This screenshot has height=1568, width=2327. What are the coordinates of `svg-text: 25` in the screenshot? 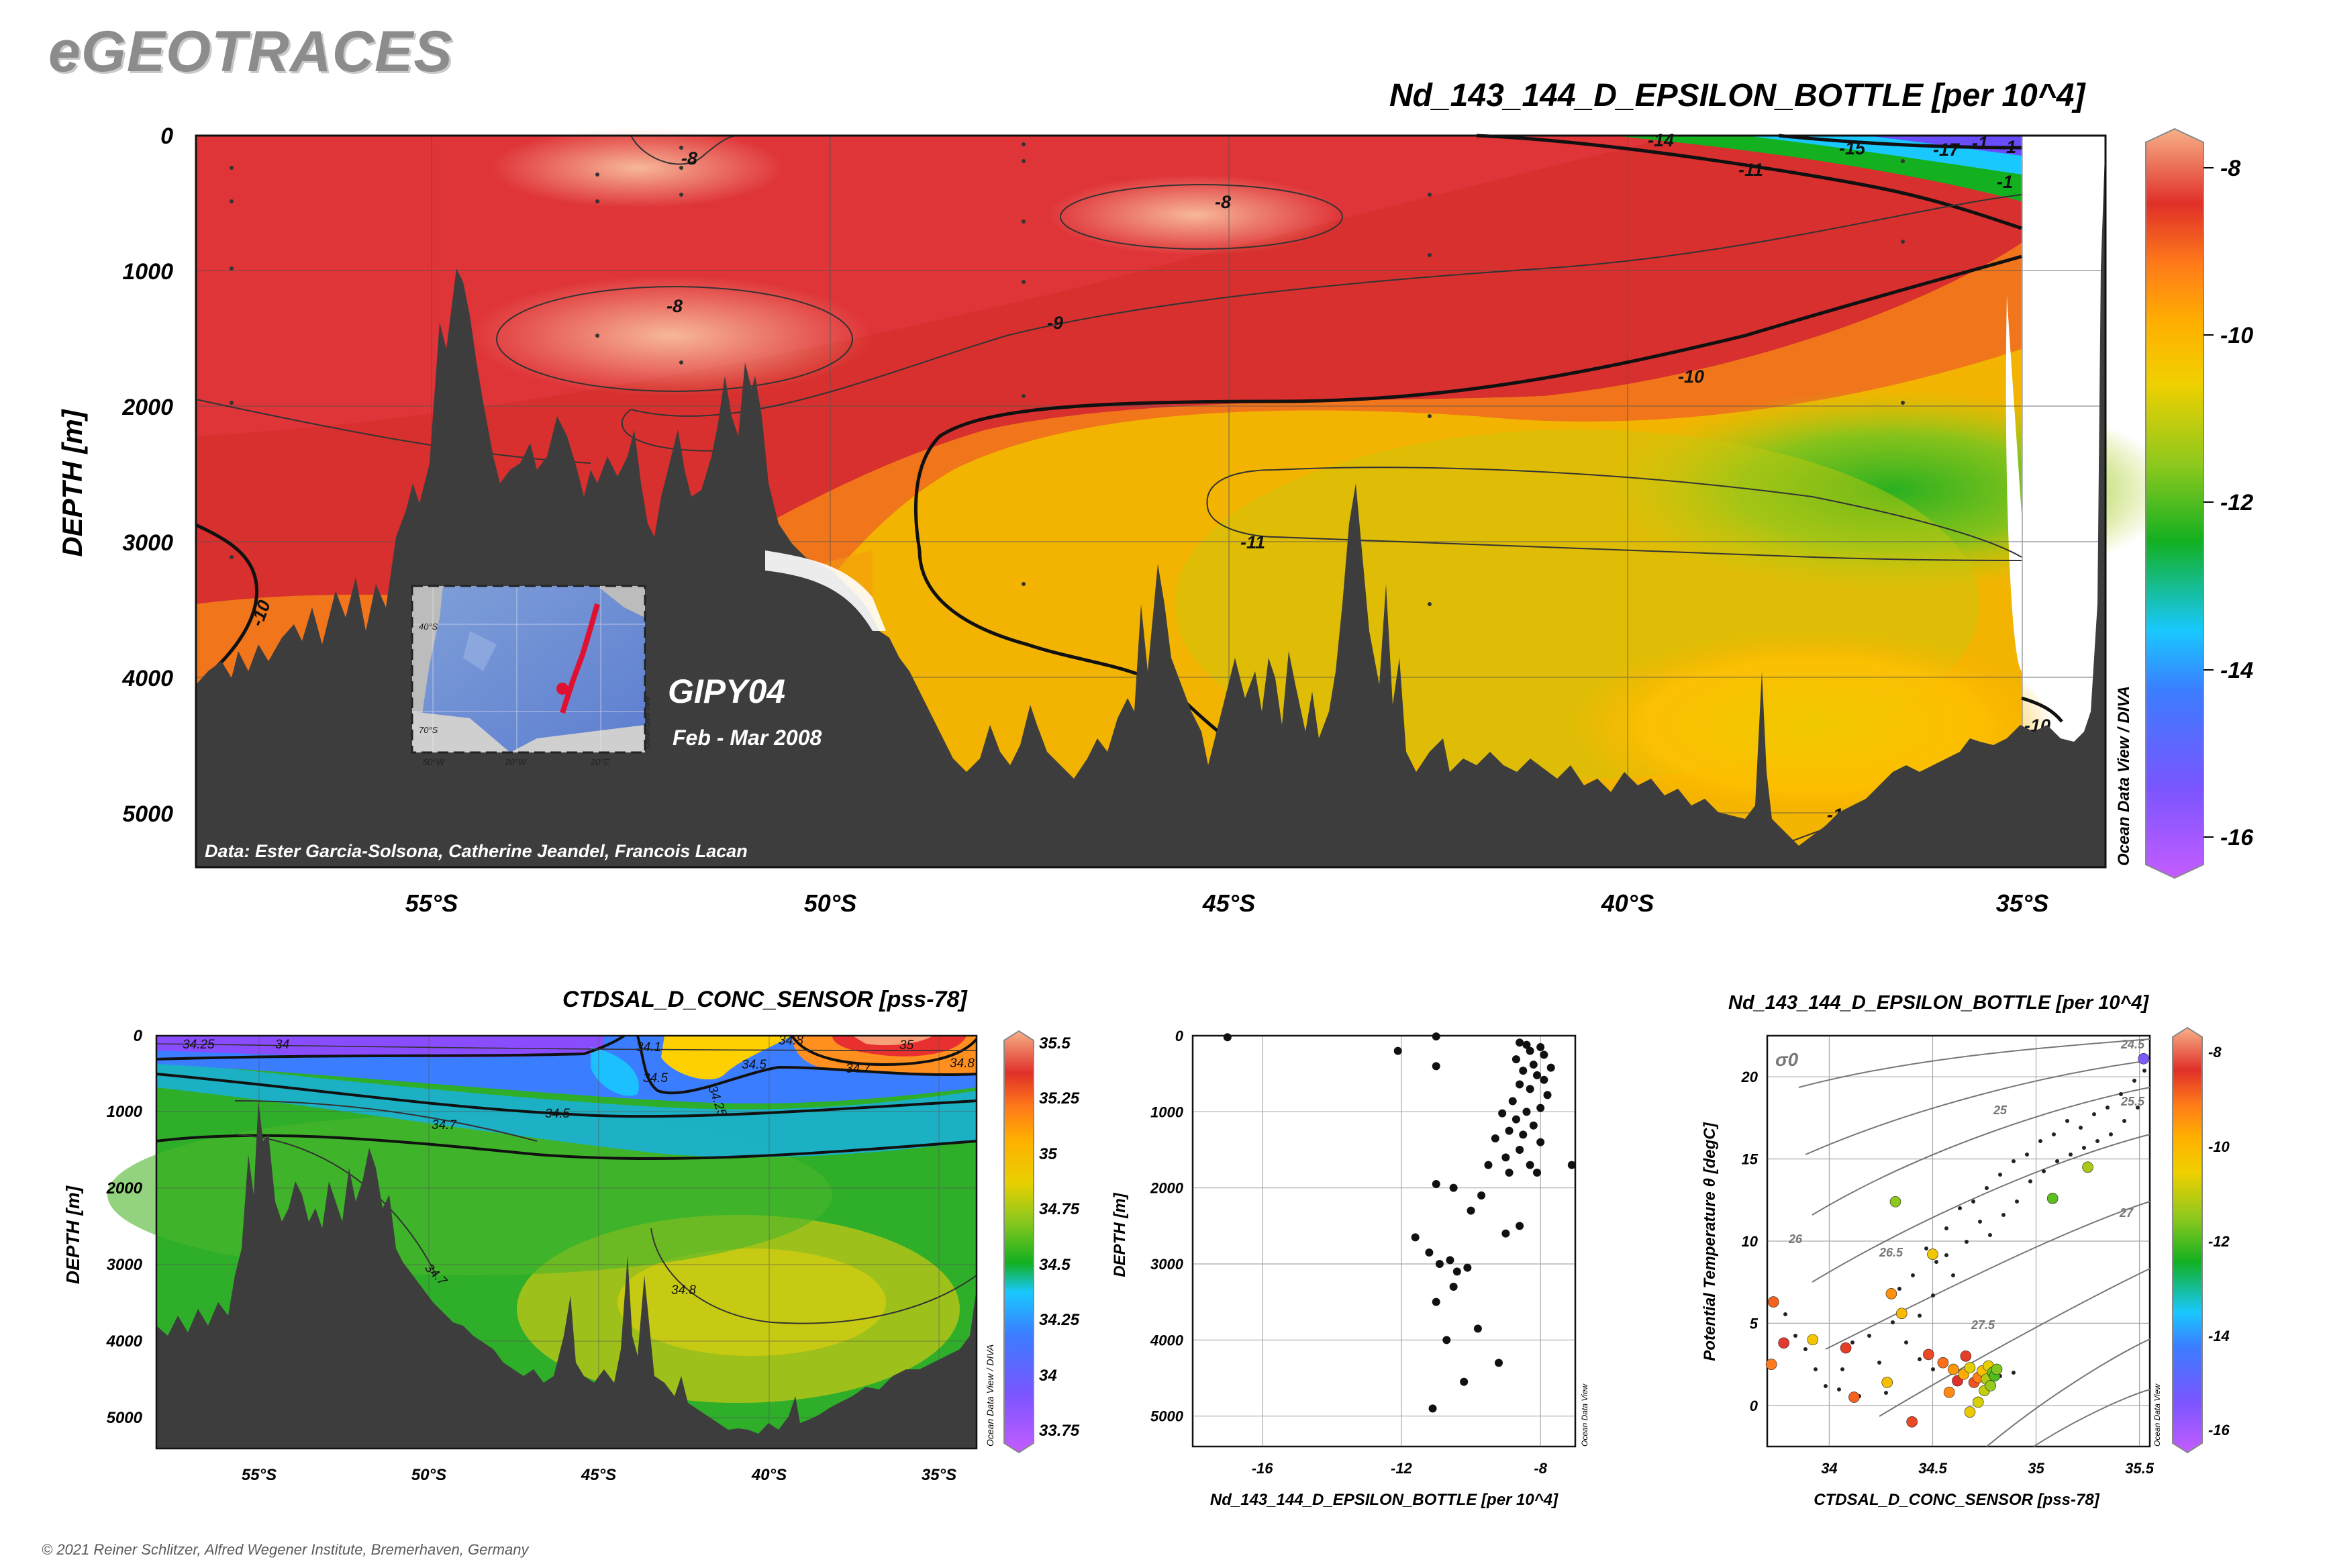 It's located at (2000, 1110).